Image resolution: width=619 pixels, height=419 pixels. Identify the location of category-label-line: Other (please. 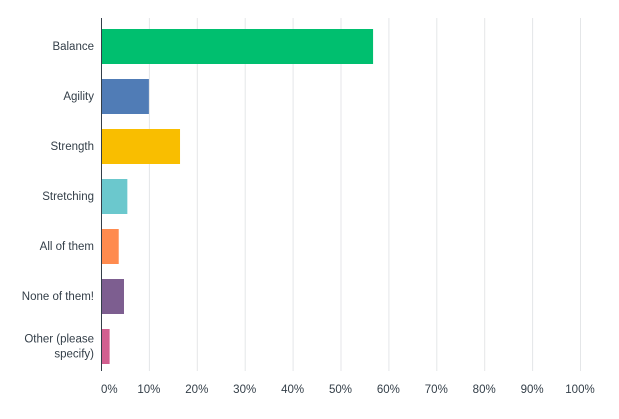
(59, 340).